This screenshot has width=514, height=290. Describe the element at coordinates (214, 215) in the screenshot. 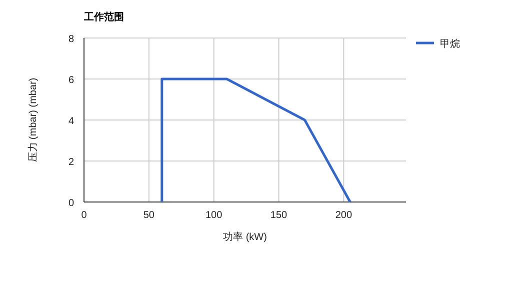

I see `x-tick-label: 100` at that location.